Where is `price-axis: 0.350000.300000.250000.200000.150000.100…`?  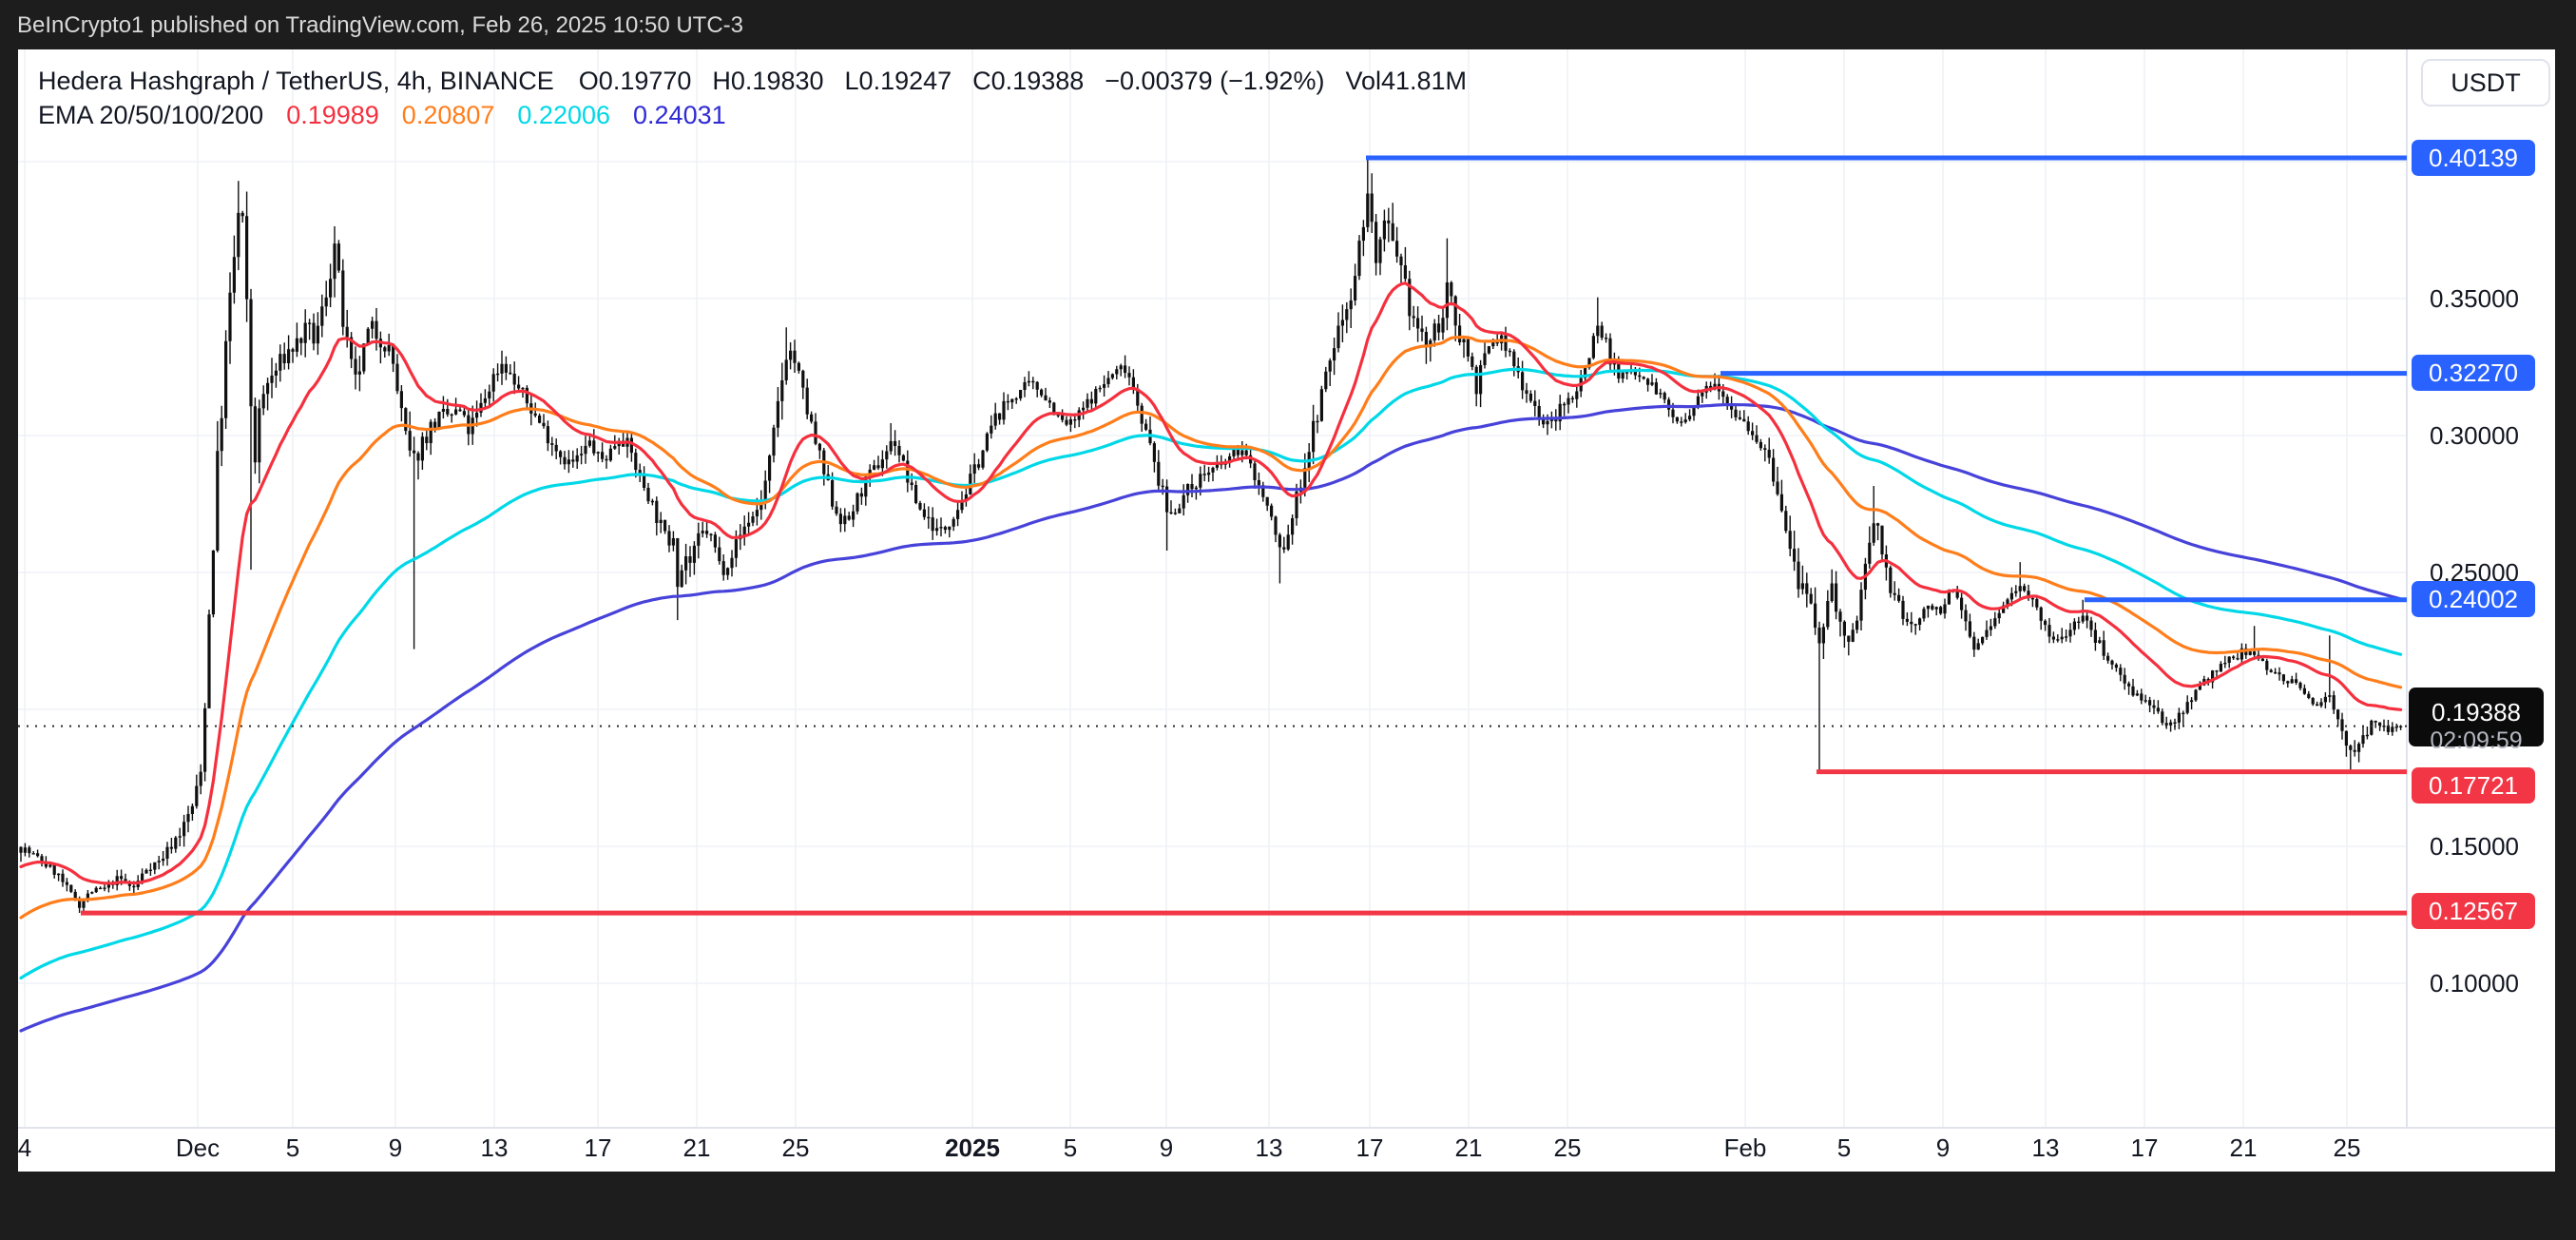
price-axis: 0.350000.300000.250000.200000.150000.100… is located at coordinates (2476, 569).